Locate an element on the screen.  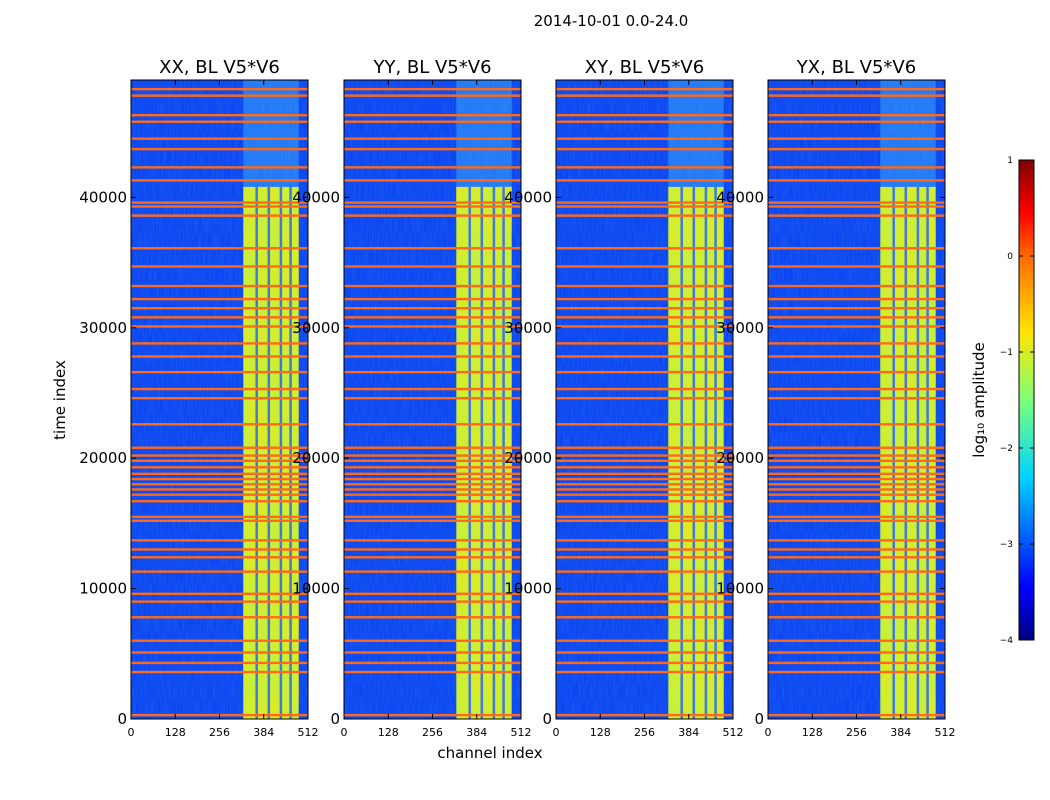
colorbar-ticks: 1 0 −1 −2 −3 −4 is located at coordinates (1017, 401).